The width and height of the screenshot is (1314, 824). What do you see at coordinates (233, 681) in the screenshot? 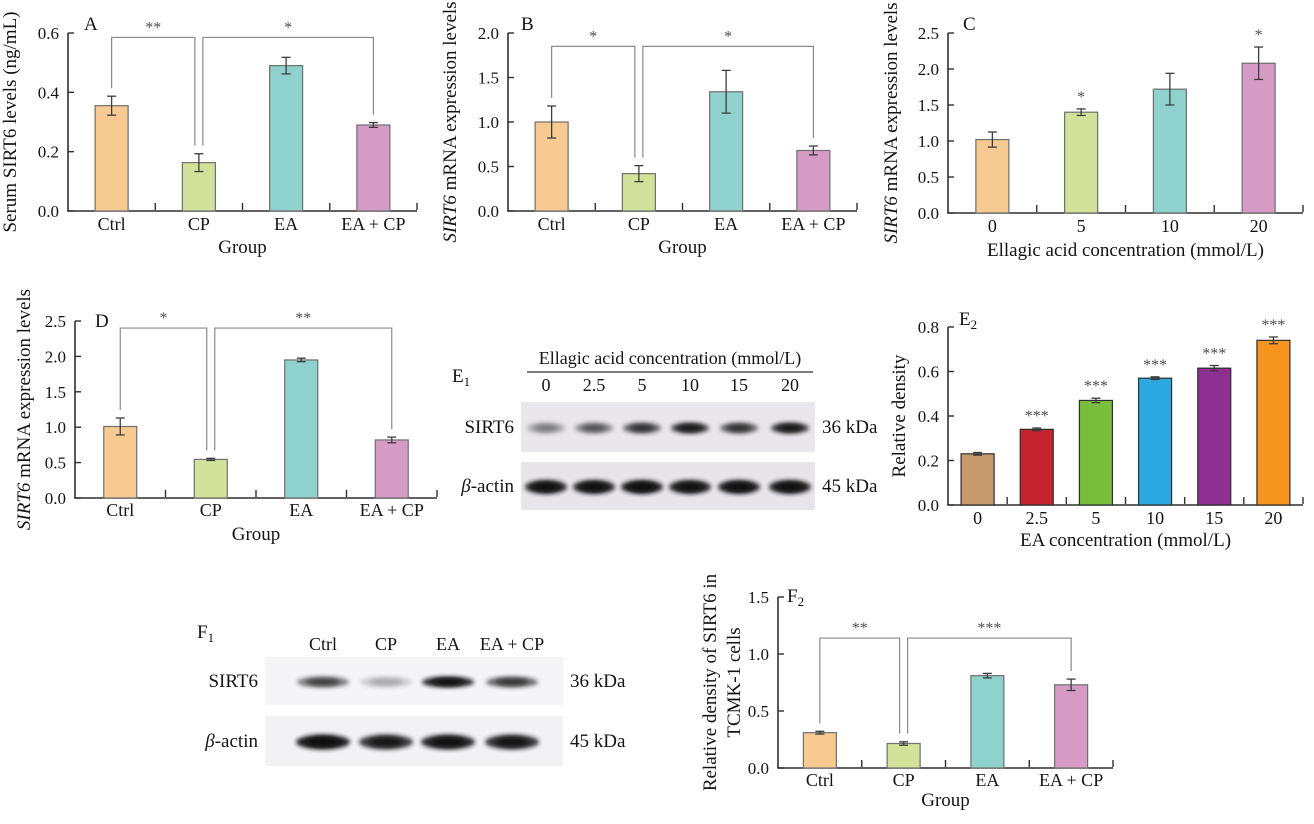
I see `blot-row-label: SIRT6` at bounding box center [233, 681].